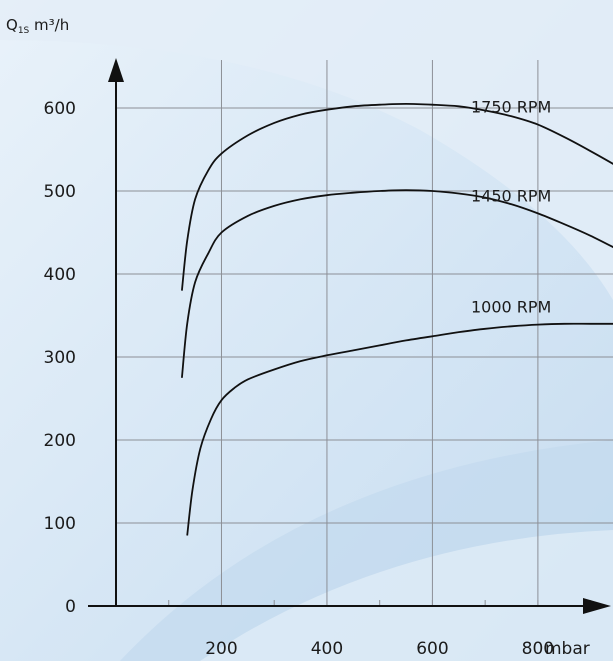 This screenshot has width=613, height=661. What do you see at coordinates (406, 595) in the screenshot?
I see `background-swoosh` at bounding box center [406, 595].